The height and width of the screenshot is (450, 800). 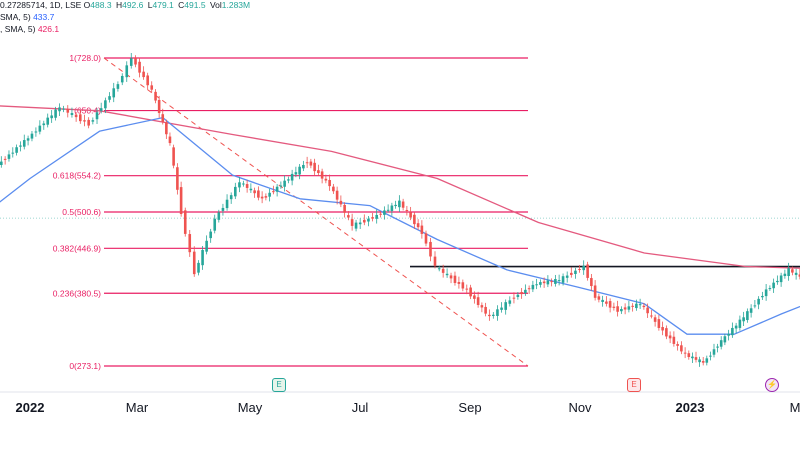 What do you see at coordinates (250, 407) in the screenshot?
I see `x-tick-label: May` at bounding box center [250, 407].